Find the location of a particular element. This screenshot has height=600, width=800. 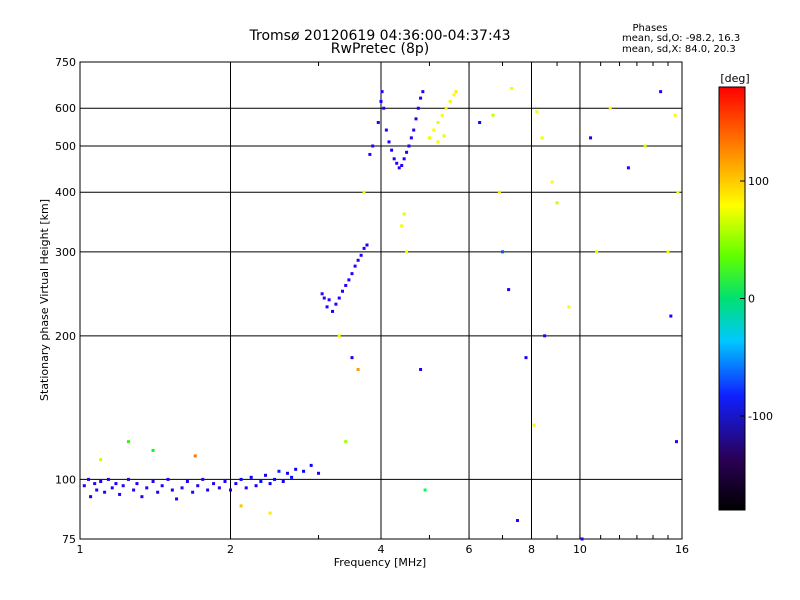

x-tick-label: 6 is located at coordinates (469, 549).